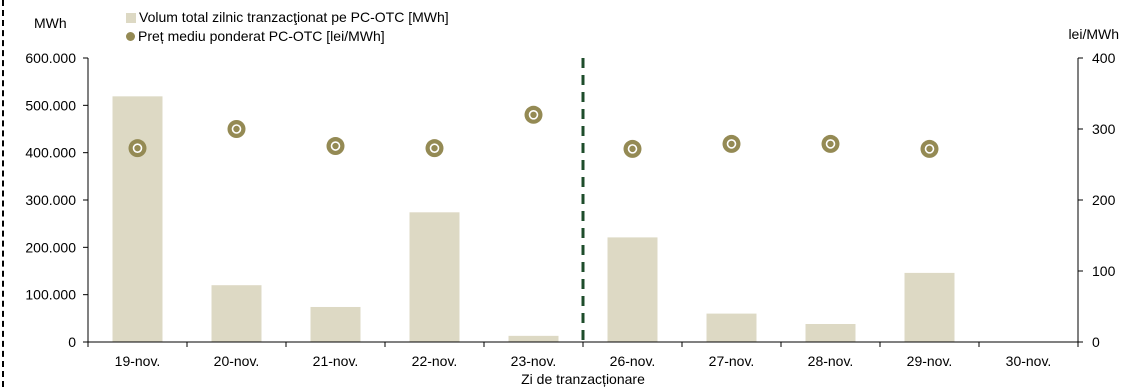 The width and height of the screenshot is (1127, 387). What do you see at coordinates (261, 36) in the screenshot?
I see `legend-label-price: Preț mediu ponderat PC-OTC [lei/MWh]` at bounding box center [261, 36].